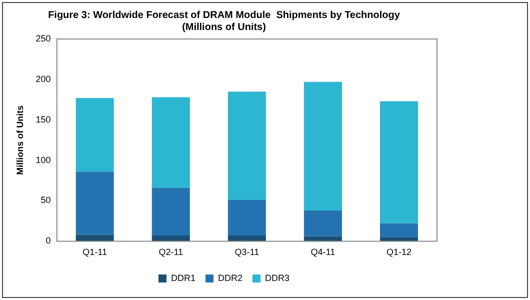 The height and width of the screenshot is (300, 530). I want to click on x-tick-label: Q1-12, so click(399, 252).